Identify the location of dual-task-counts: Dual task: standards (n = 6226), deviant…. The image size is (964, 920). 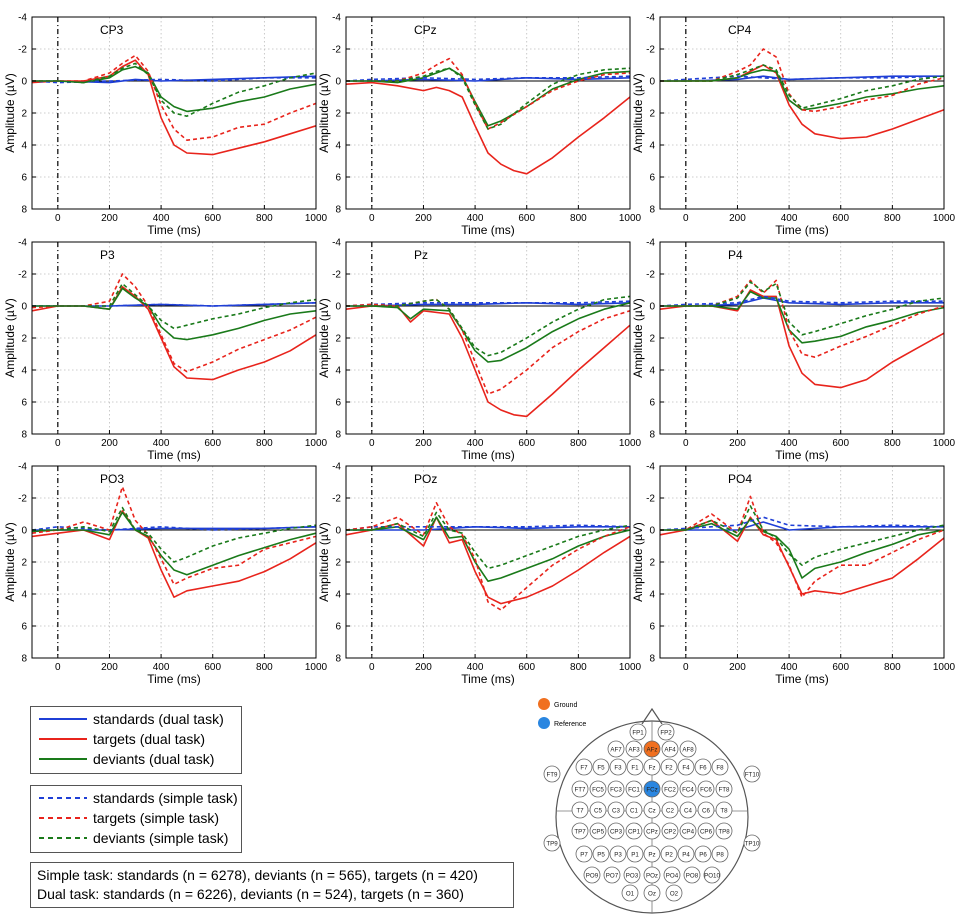
(250, 894).